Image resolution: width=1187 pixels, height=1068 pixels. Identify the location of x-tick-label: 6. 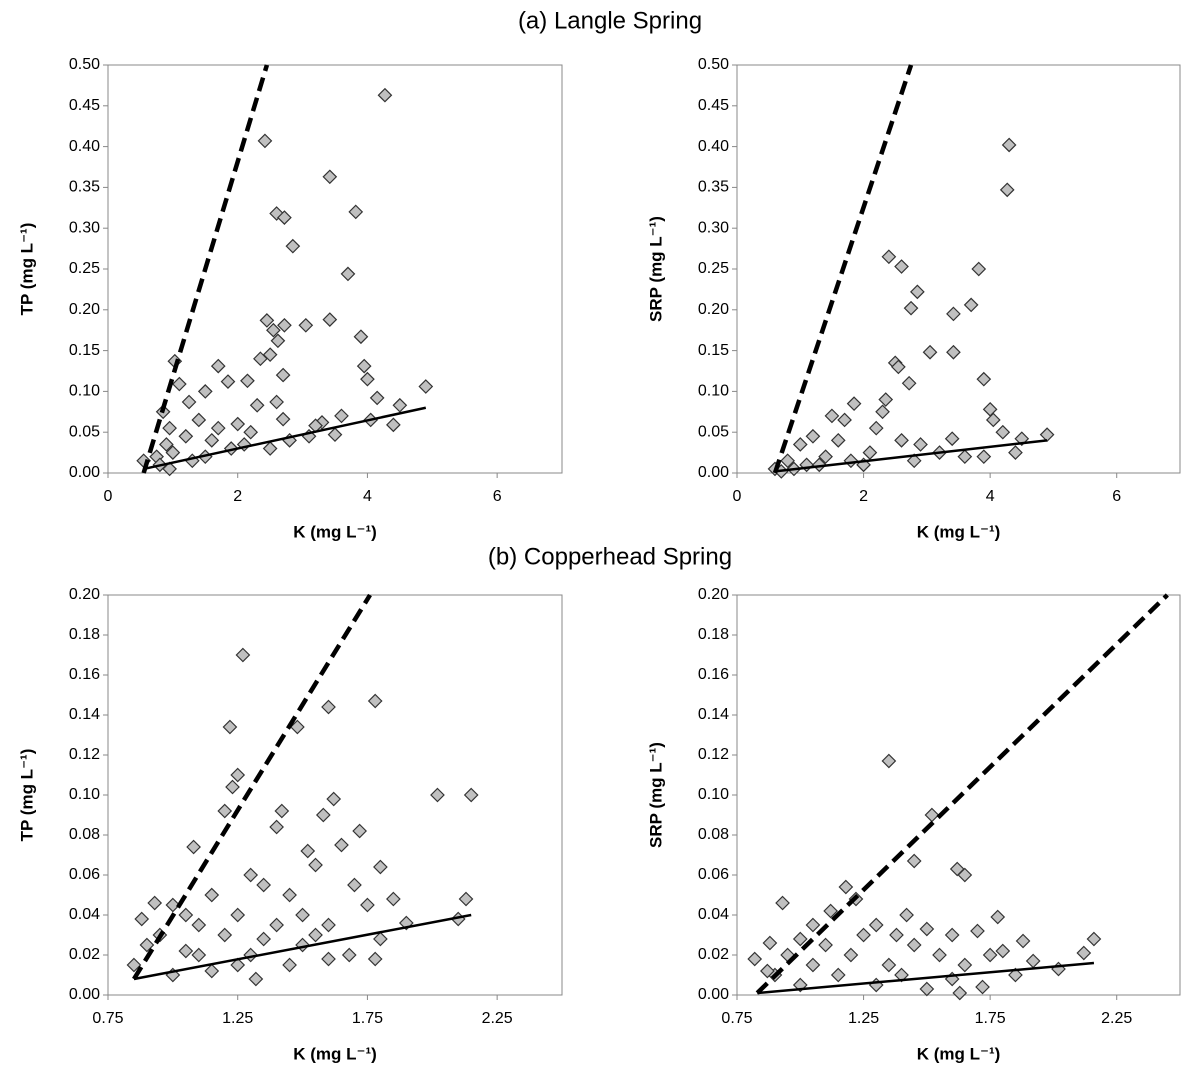
(1116, 496).